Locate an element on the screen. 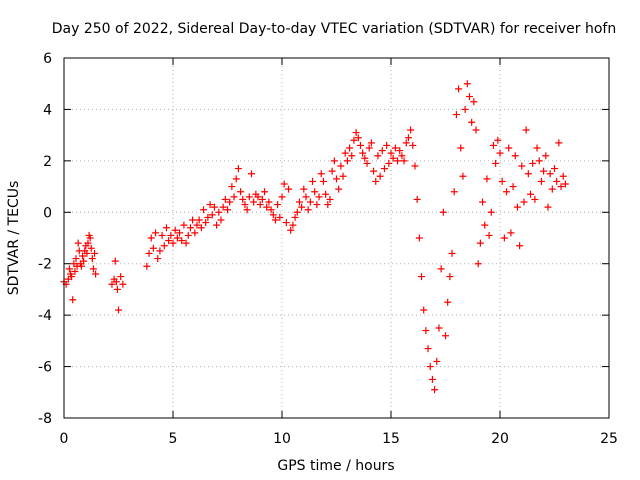 The height and width of the screenshot is (480, 640). y-tick-label: 4 is located at coordinates (47, 110).